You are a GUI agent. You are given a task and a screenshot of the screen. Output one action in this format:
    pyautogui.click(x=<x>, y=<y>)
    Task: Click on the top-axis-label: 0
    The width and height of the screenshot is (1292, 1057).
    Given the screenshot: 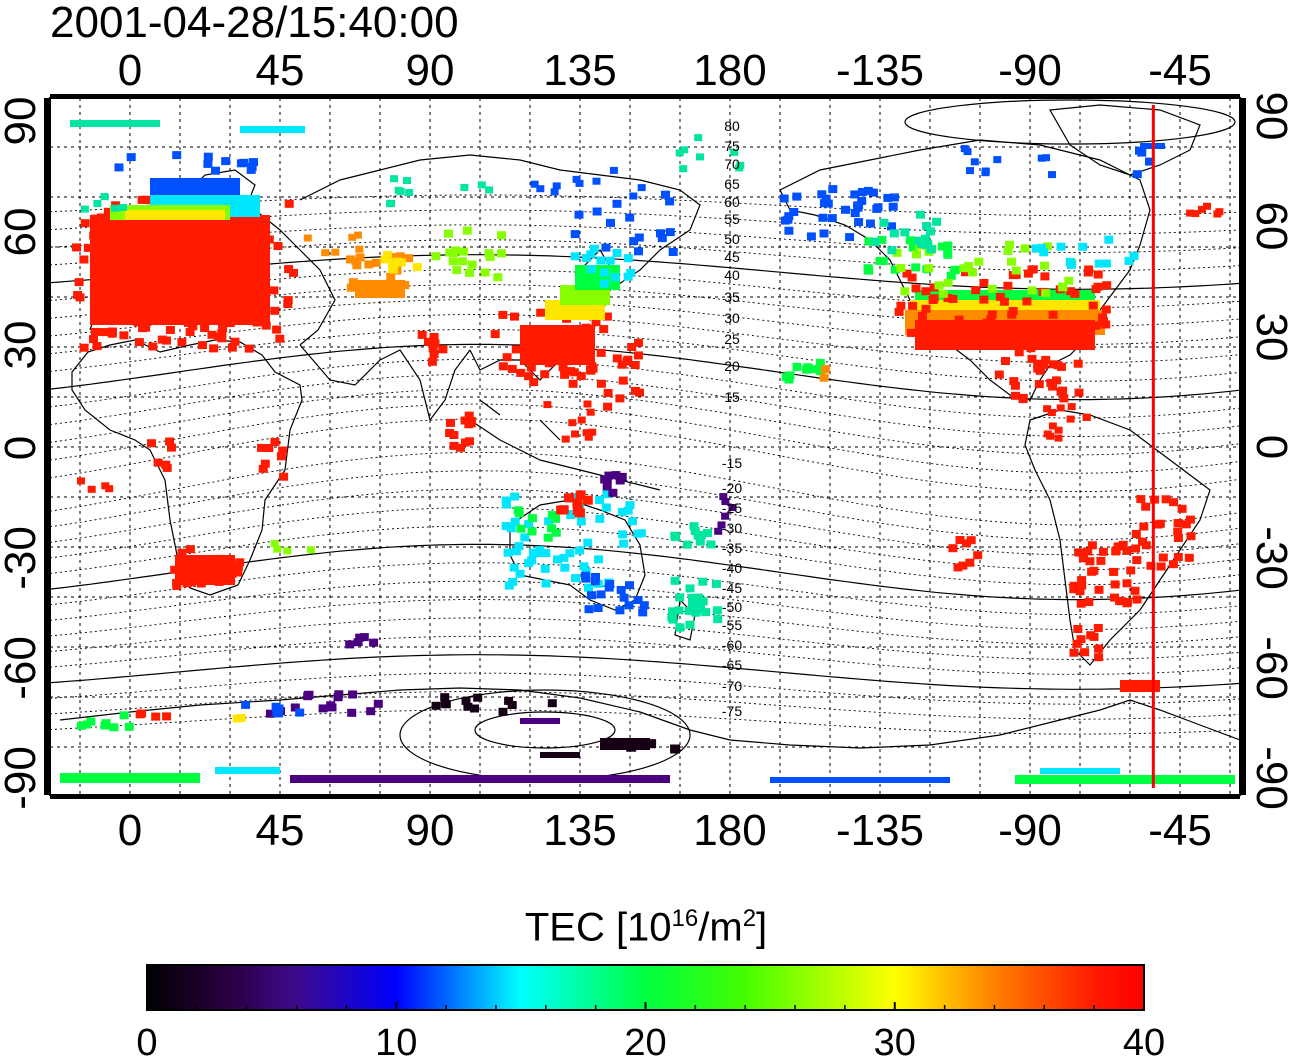 What is the action you would take?
    pyautogui.click(x=130, y=70)
    